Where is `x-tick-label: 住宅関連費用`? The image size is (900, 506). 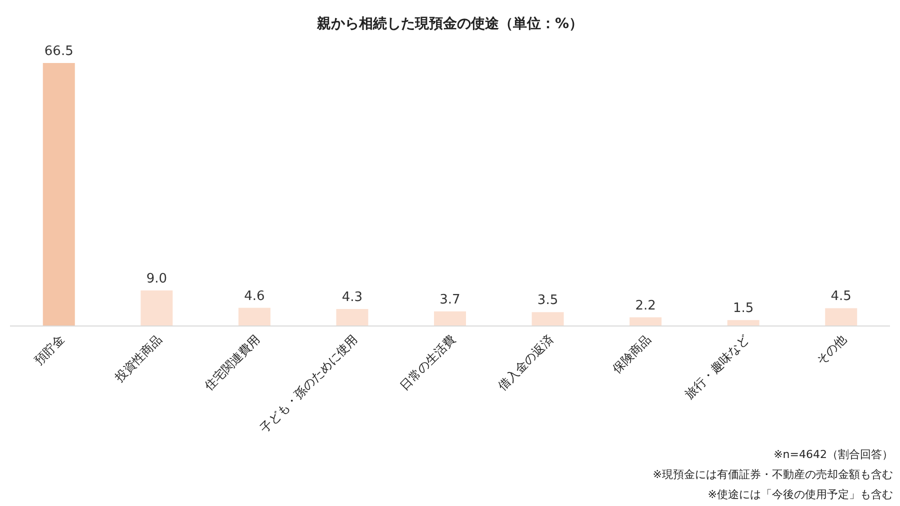 x-tick-label: 住宅関連費用 is located at coordinates (232, 363).